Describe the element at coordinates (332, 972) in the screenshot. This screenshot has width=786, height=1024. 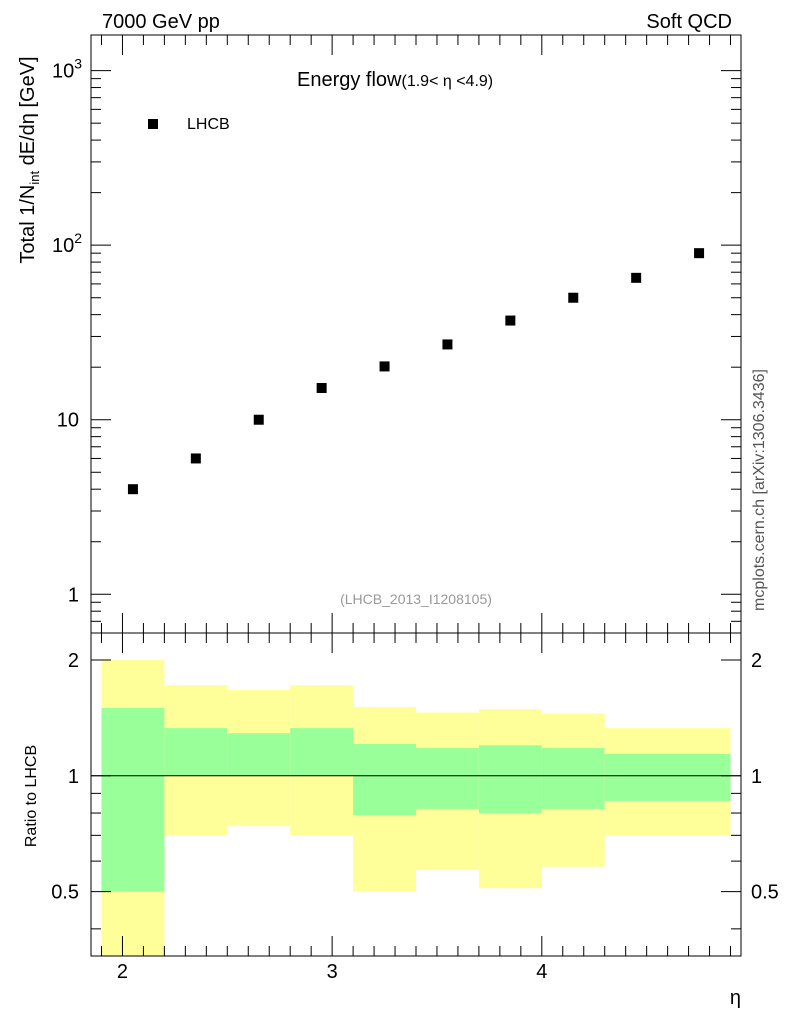
I see `x-tick-label: 3` at that location.